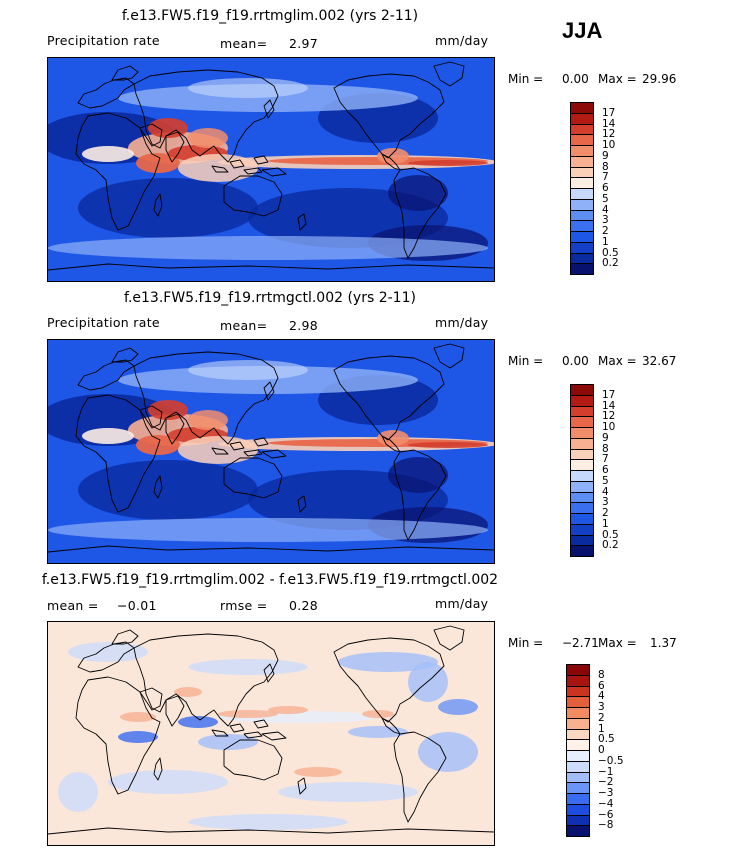  Describe the element at coordinates (462, 603) in the screenshot. I see `panel-3-units: mm/day` at that location.